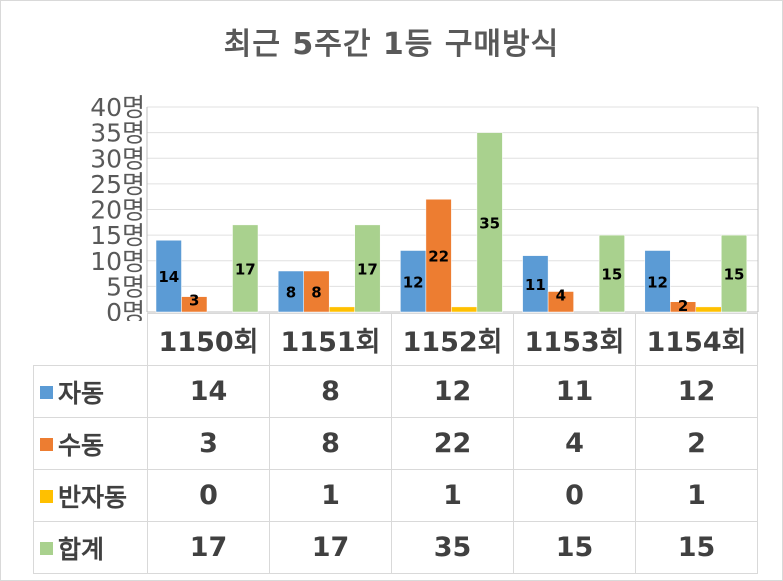 The image size is (783, 581). Describe the element at coordinates (117, 158) in the screenshot. I see `y-tick-label: 30명` at that location.